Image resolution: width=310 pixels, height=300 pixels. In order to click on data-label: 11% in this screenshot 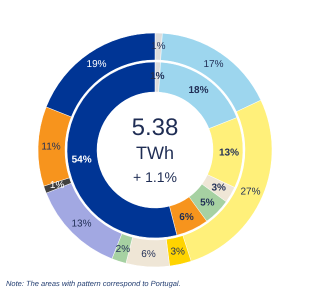, I will do `click(51, 147)`.